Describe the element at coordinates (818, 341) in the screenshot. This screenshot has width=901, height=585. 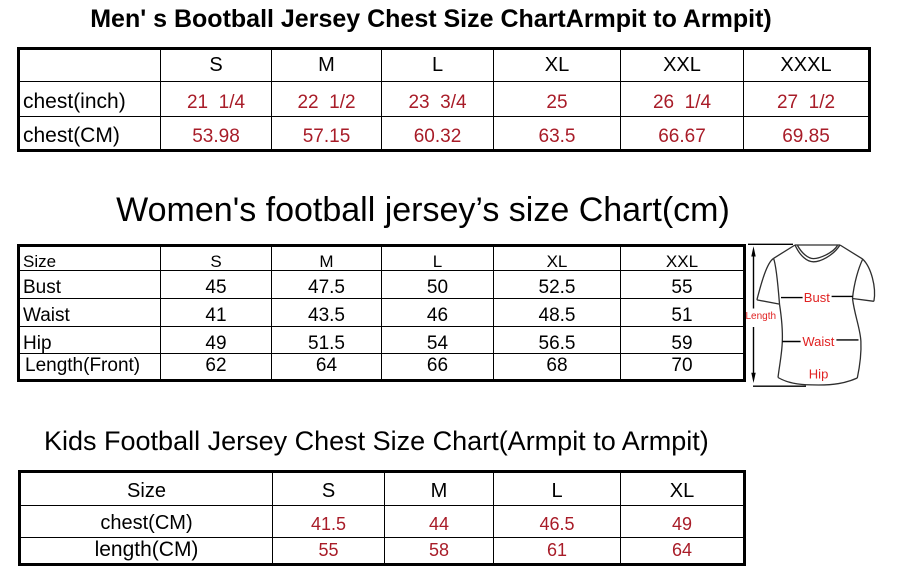
I see `svg-text: Waist` at that location.